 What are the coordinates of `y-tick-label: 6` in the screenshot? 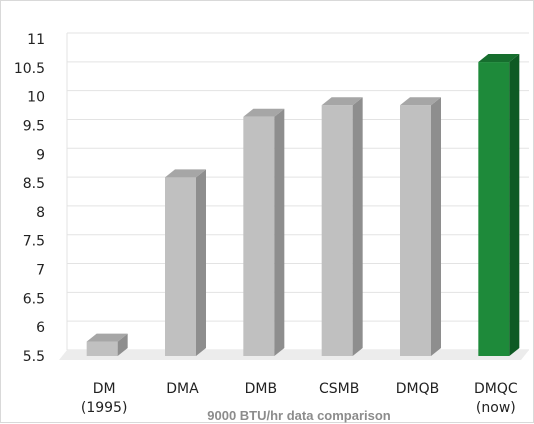 It's located at (40, 328).